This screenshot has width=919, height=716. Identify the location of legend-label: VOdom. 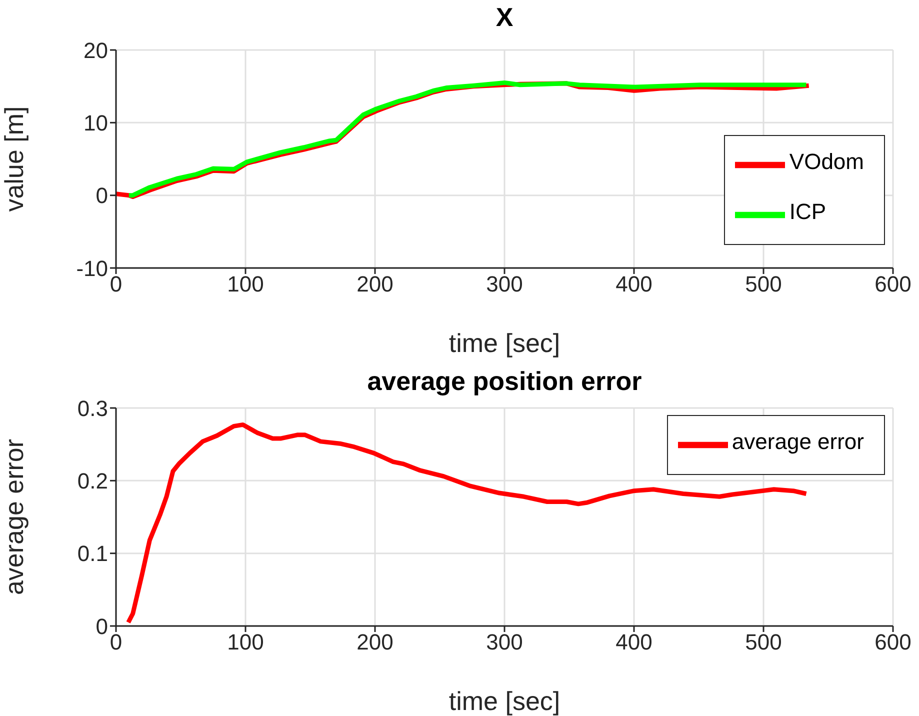
(826, 161).